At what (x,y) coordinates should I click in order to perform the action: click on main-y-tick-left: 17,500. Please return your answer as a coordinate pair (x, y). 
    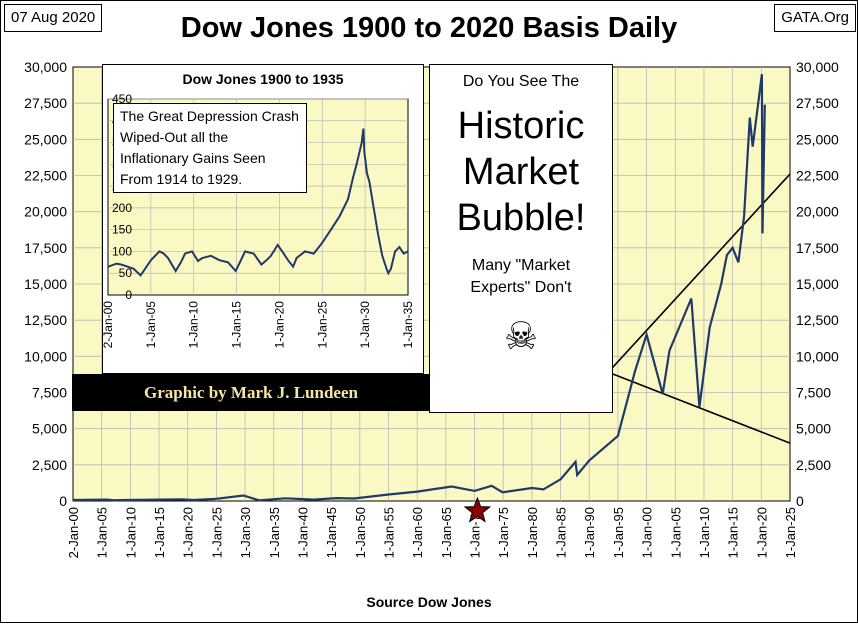
    Looking at the image, I should click on (45, 248).